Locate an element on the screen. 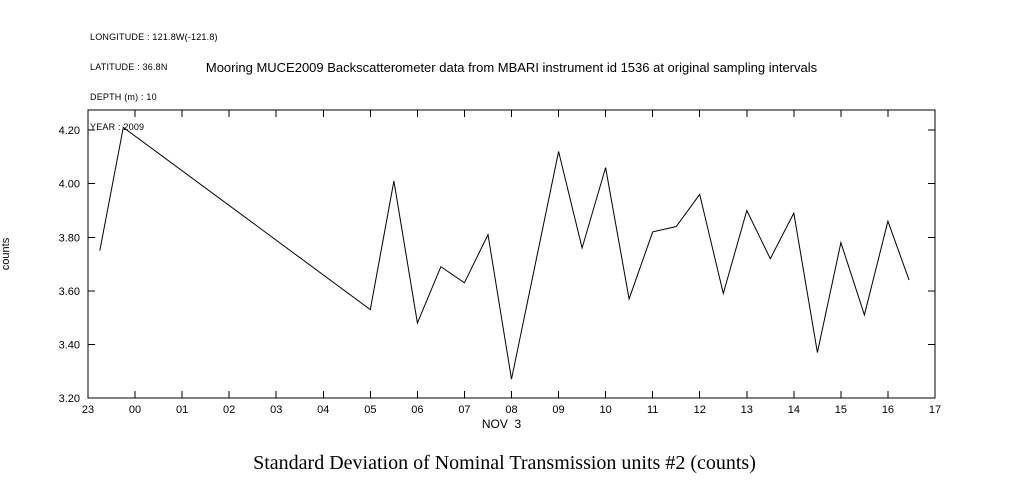 The height and width of the screenshot is (504, 1009). x-tick-label: 15 is located at coordinates (841, 410).